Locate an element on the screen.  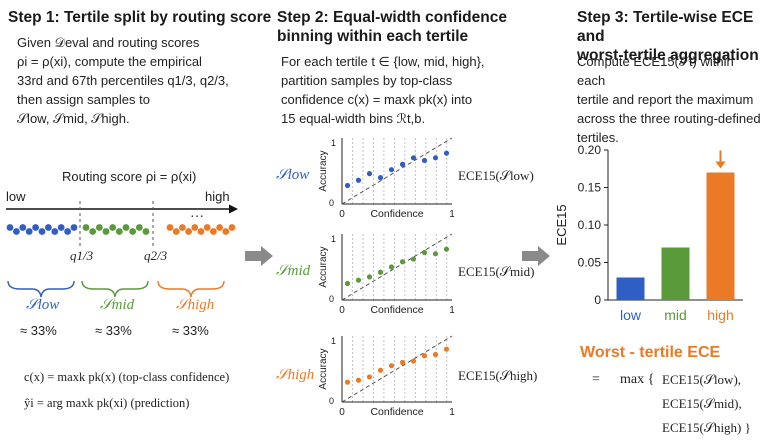
step1-body-line: then assign samples to is located at coordinates (83, 99).